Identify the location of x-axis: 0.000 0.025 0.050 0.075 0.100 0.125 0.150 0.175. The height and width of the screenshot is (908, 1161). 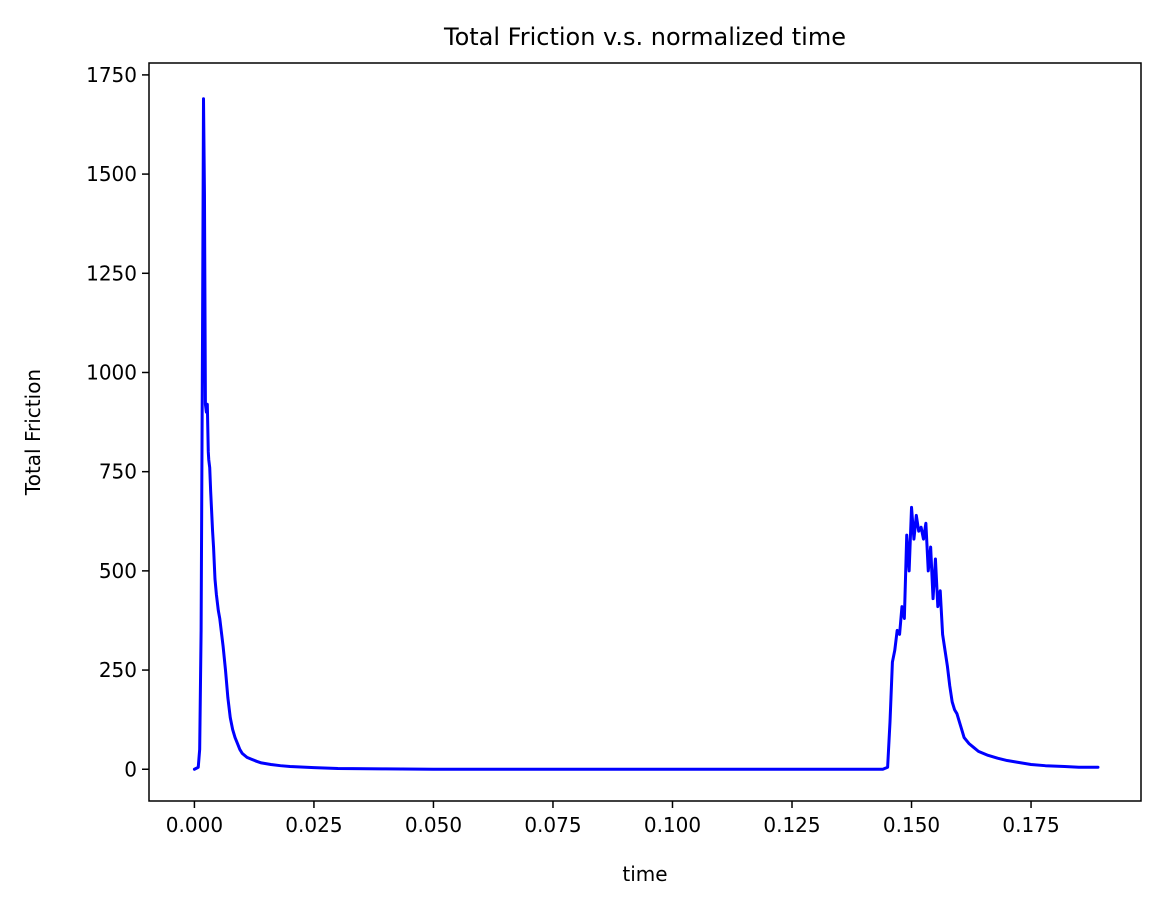
(613, 819).